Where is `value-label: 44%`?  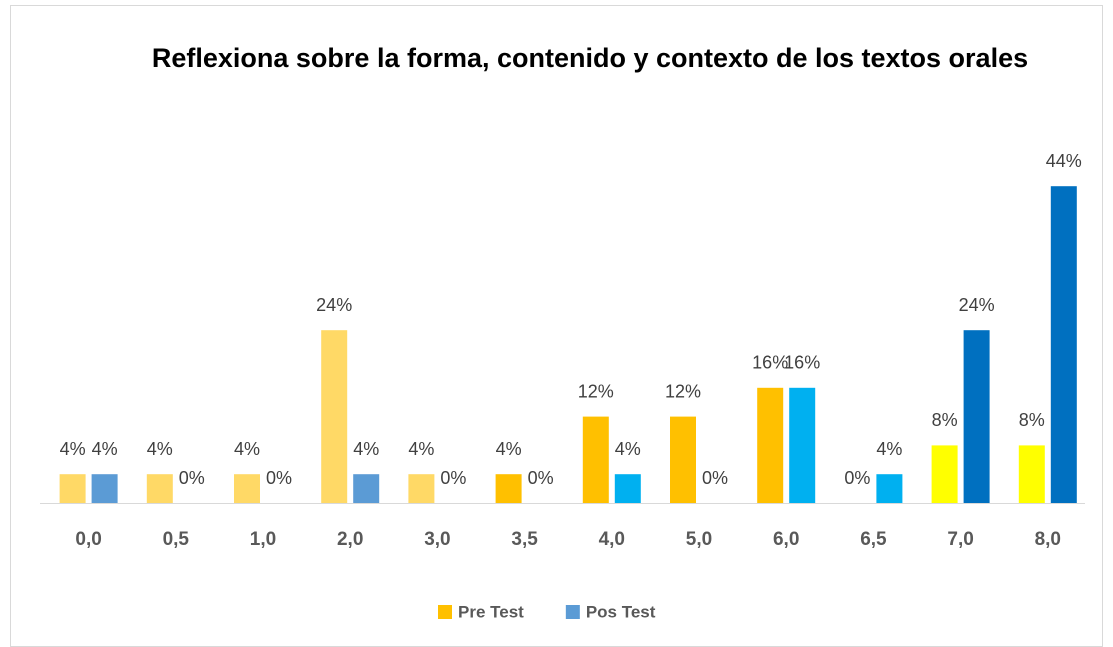 value-label: 44% is located at coordinates (1064, 161).